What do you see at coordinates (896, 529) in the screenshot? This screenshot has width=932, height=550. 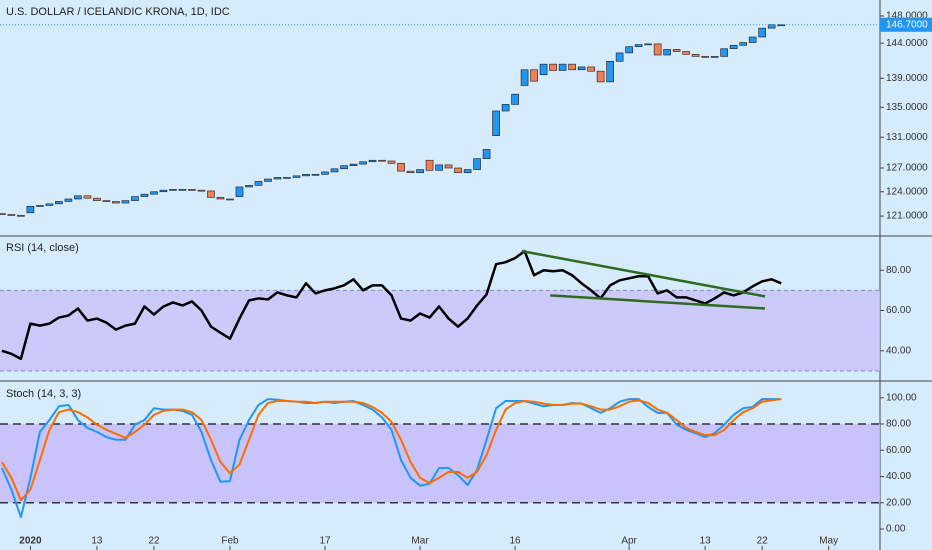 I see `y-tick-label: 0.00` at bounding box center [896, 529].